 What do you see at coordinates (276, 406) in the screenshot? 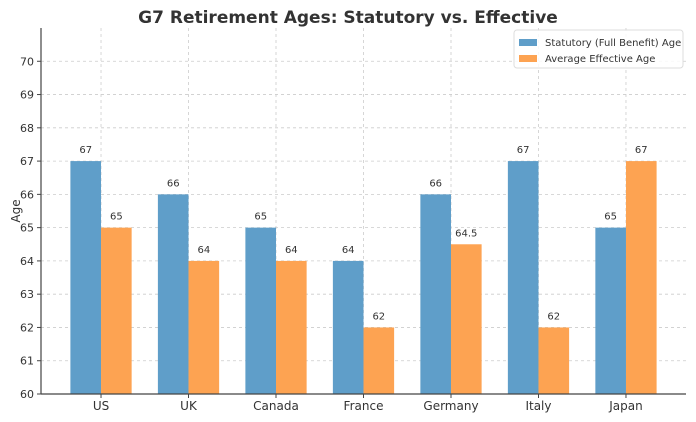
I see `x-tick-label: Canada` at bounding box center [276, 406].